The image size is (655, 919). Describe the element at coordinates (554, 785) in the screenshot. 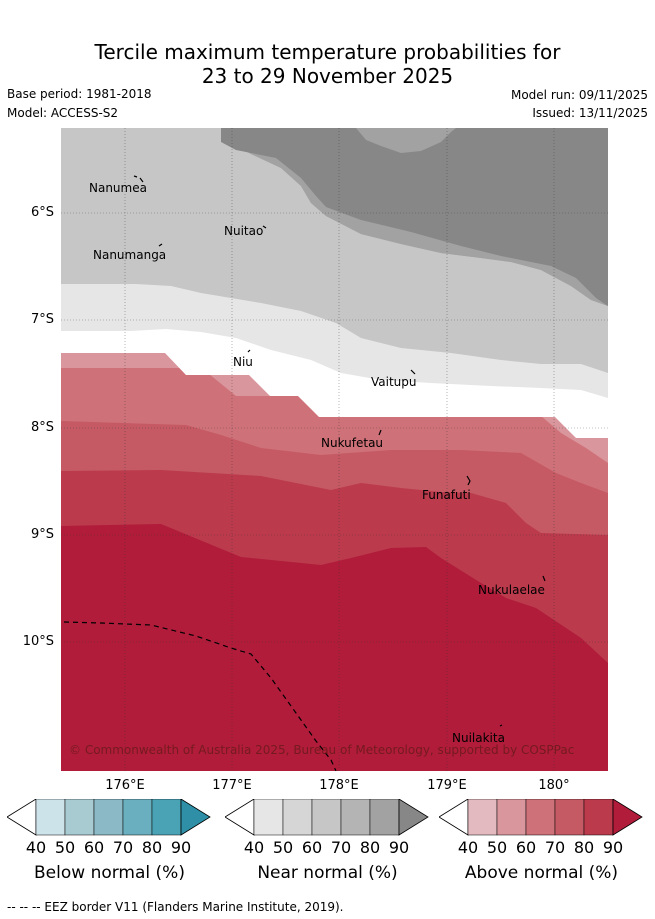

I see `lon-label: 180°` at that location.